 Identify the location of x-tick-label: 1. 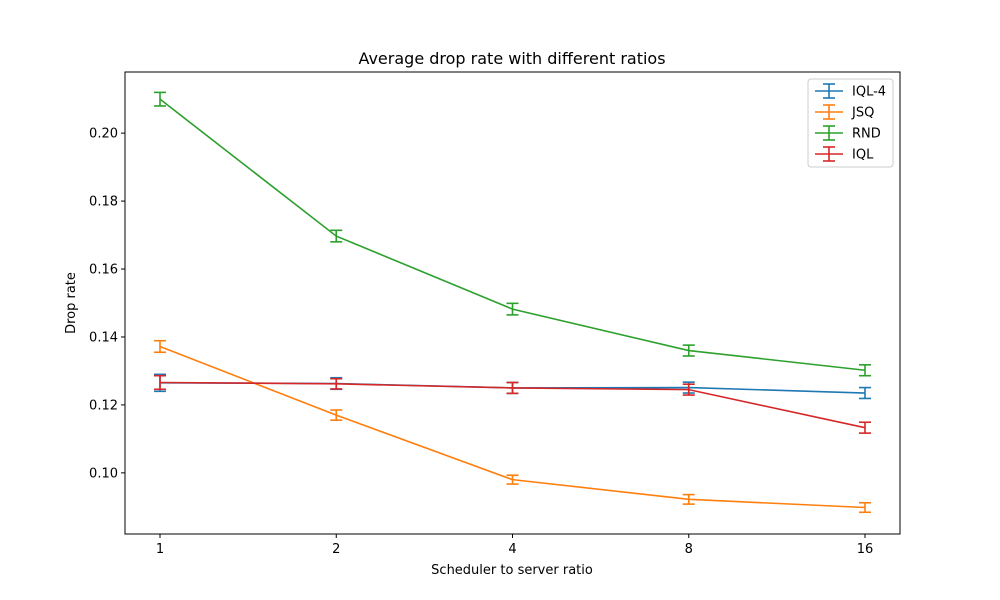
(160, 549).